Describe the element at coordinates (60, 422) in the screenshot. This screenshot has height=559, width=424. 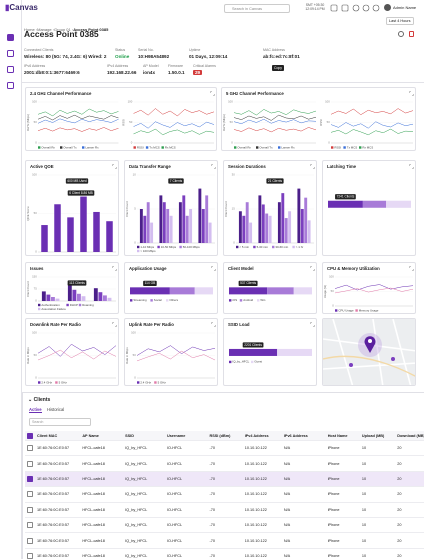
I see `table-search: Search` at that location.